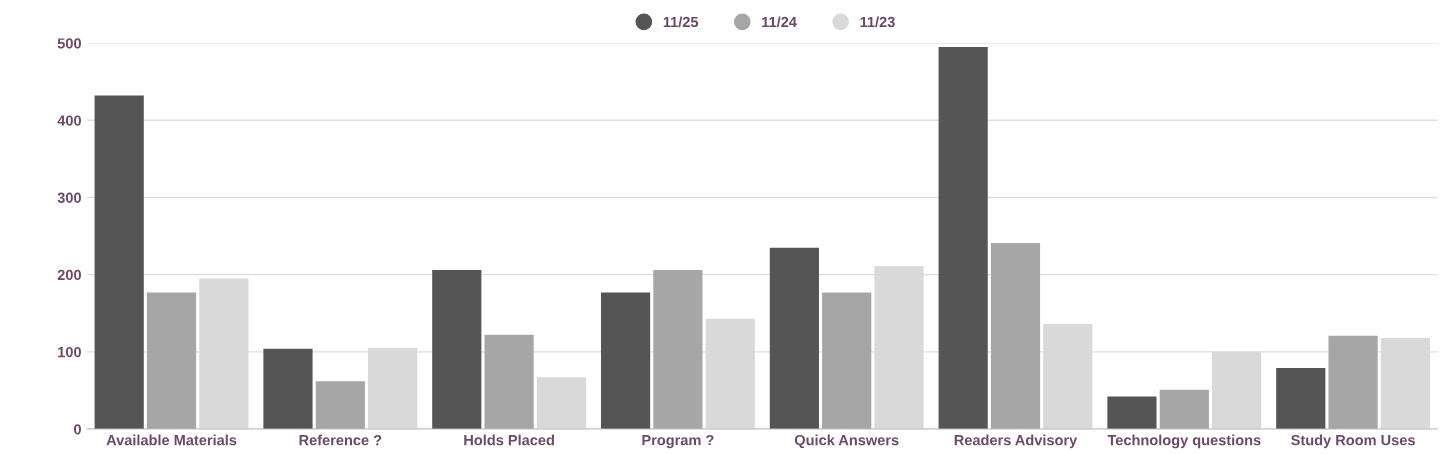 The image size is (1452, 454). Describe the element at coordinates (509, 440) in the screenshot. I see `x-tick-label: Holds Placed` at that location.